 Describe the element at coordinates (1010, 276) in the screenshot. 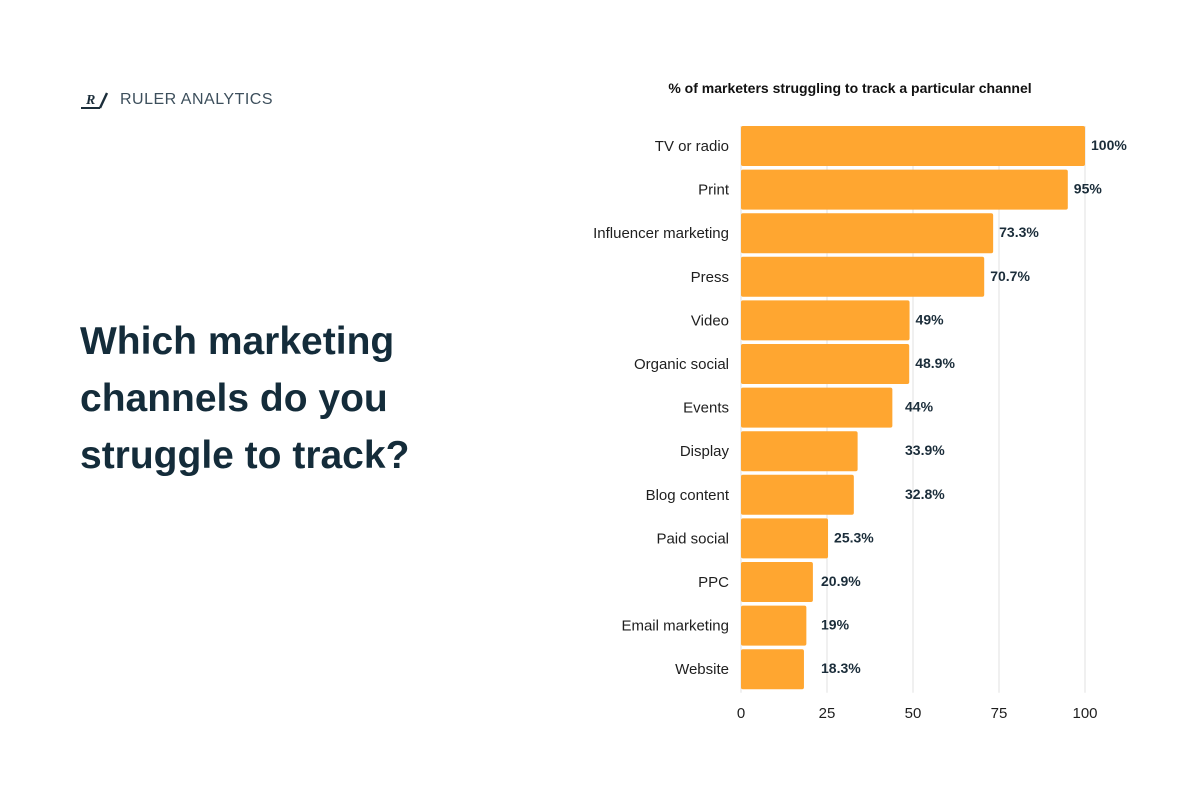

I see `value-label: 70.7%` at that location.